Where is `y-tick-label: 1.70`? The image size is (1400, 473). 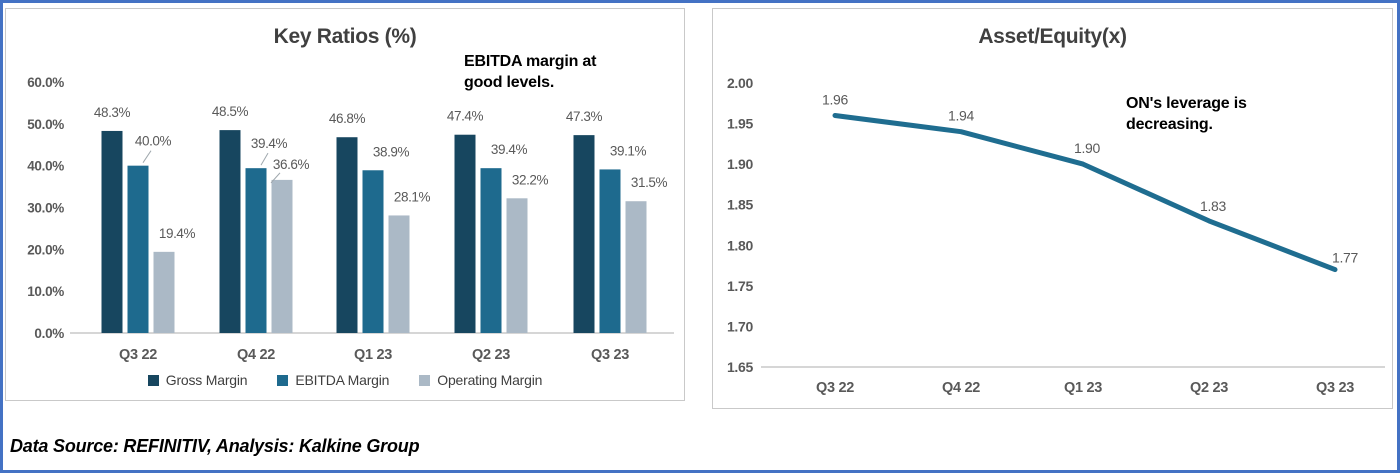 y-tick-label: 1.70 is located at coordinates (740, 326).